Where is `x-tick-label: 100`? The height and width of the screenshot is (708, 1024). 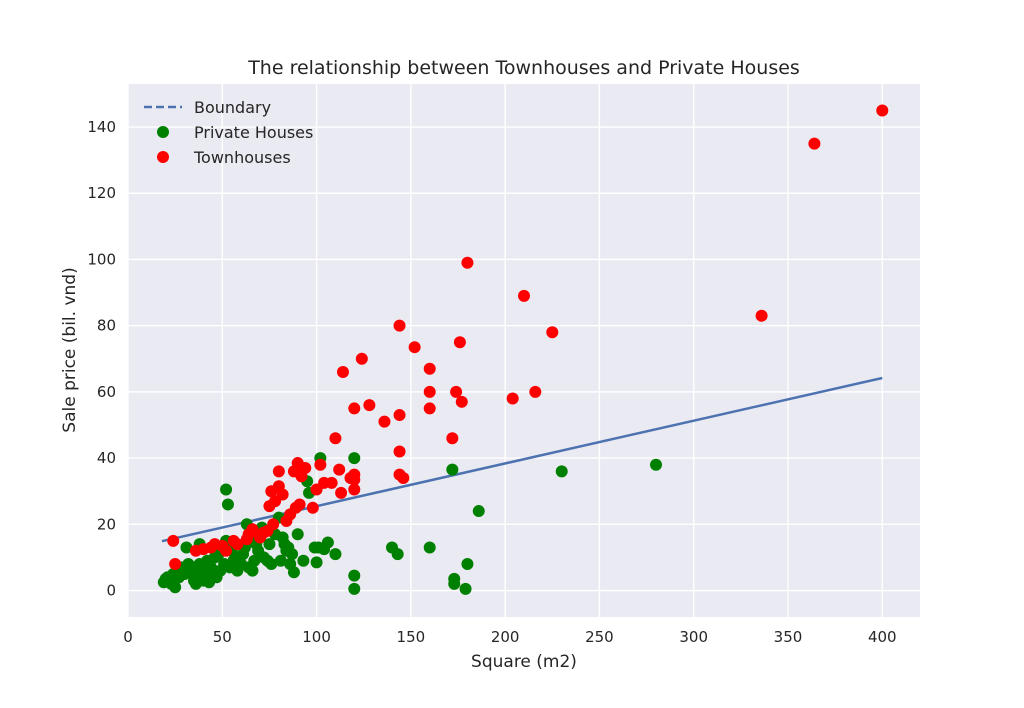
x-tick-label: 100 is located at coordinates (316, 637).